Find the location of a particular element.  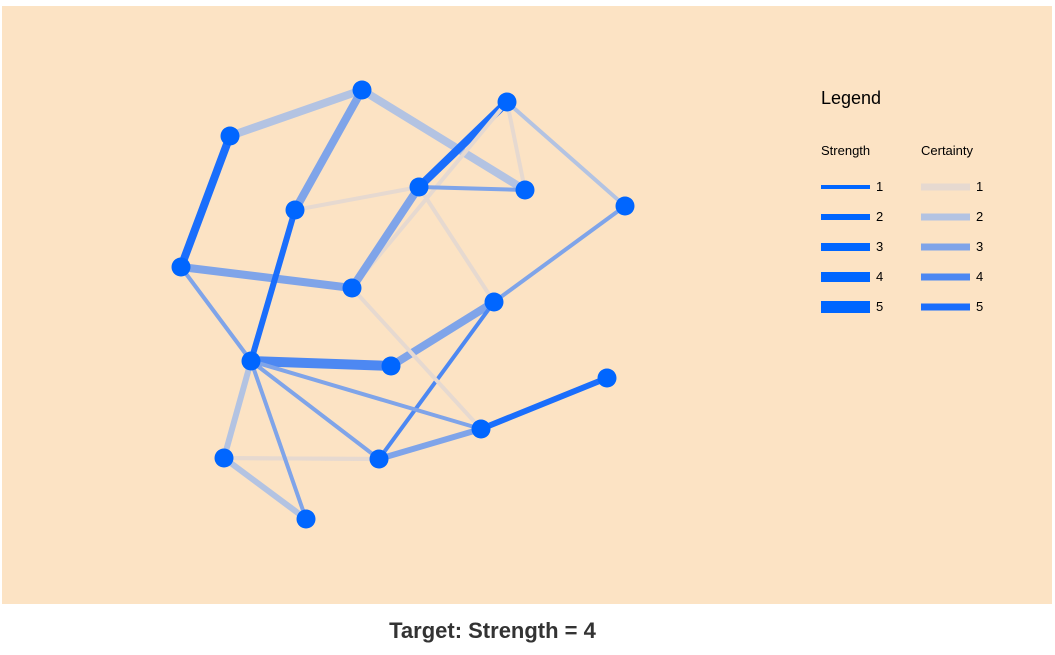

legend-certainty-label-4: 4 is located at coordinates (979, 276).